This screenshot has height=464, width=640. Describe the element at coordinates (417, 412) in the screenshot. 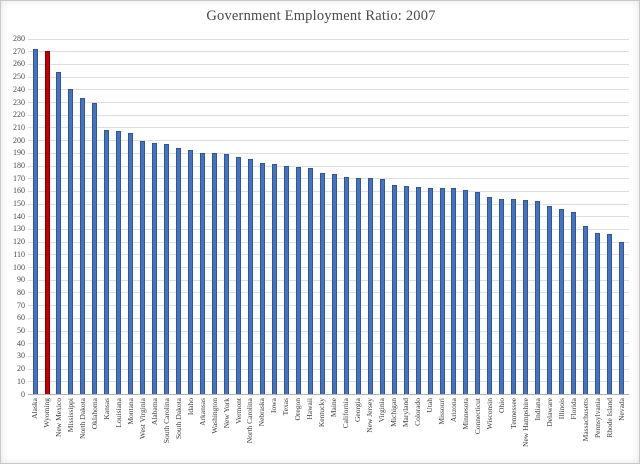

I see `x-axis-label: Colorado` at that location.